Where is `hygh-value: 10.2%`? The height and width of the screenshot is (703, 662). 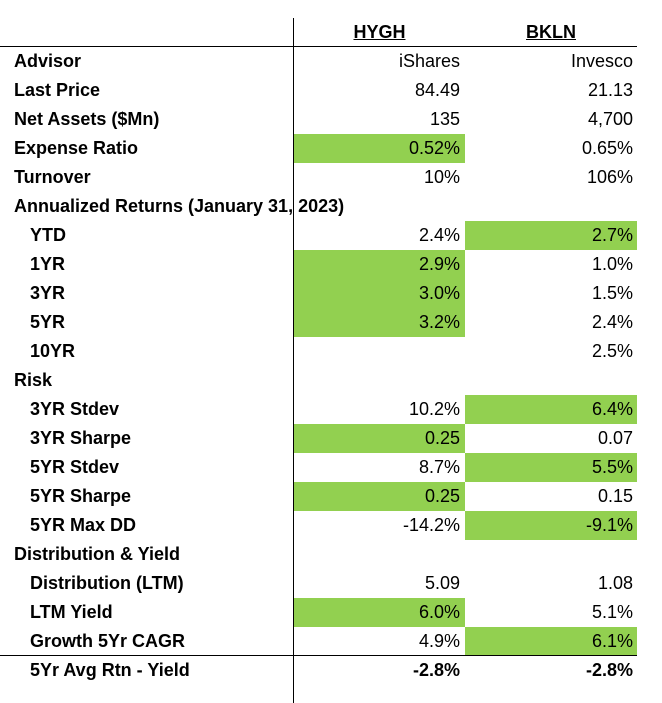
hygh-value: 10.2% is located at coordinates (434, 409).